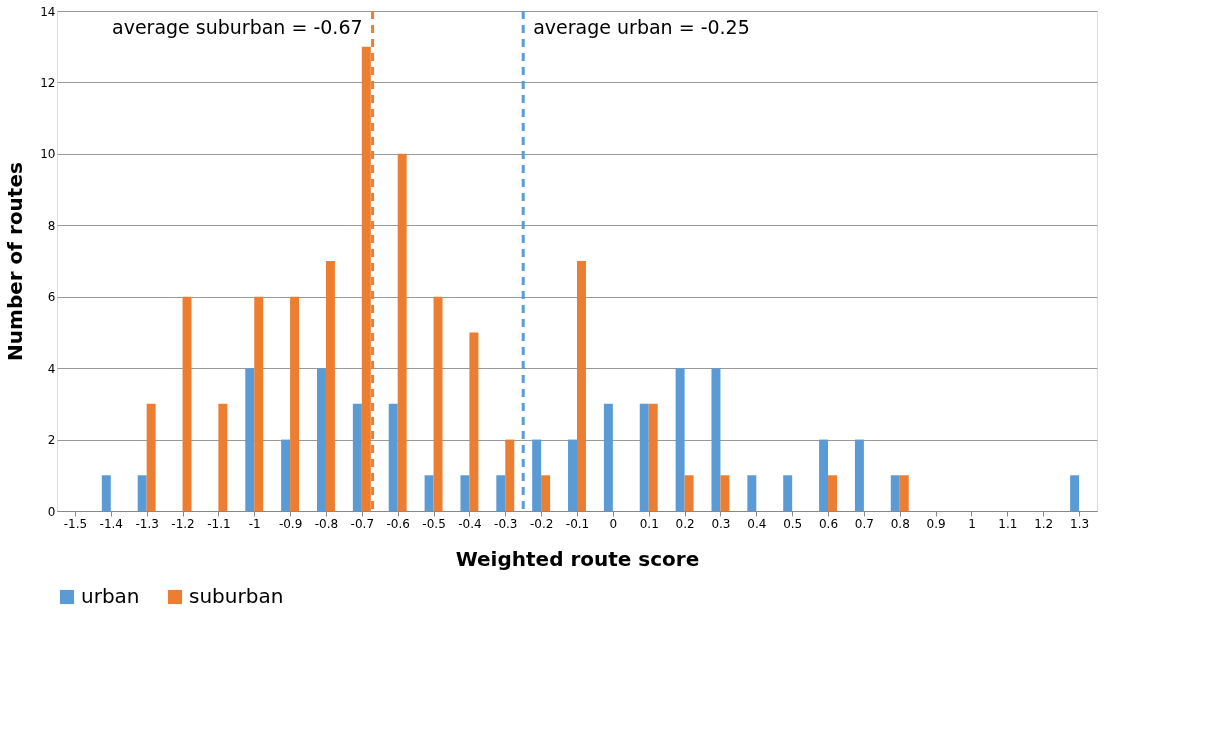 This screenshot has height=751, width=1213. What do you see at coordinates (398, 523) in the screenshot?
I see `x-tick-label: -0.6` at bounding box center [398, 523].